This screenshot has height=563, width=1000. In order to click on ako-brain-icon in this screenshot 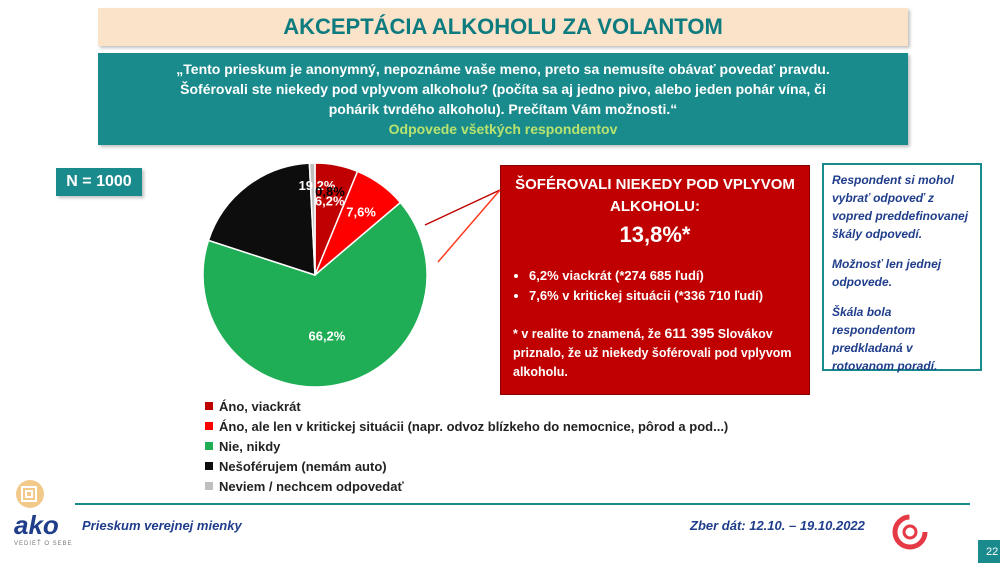, I will do `click(30, 494)`.